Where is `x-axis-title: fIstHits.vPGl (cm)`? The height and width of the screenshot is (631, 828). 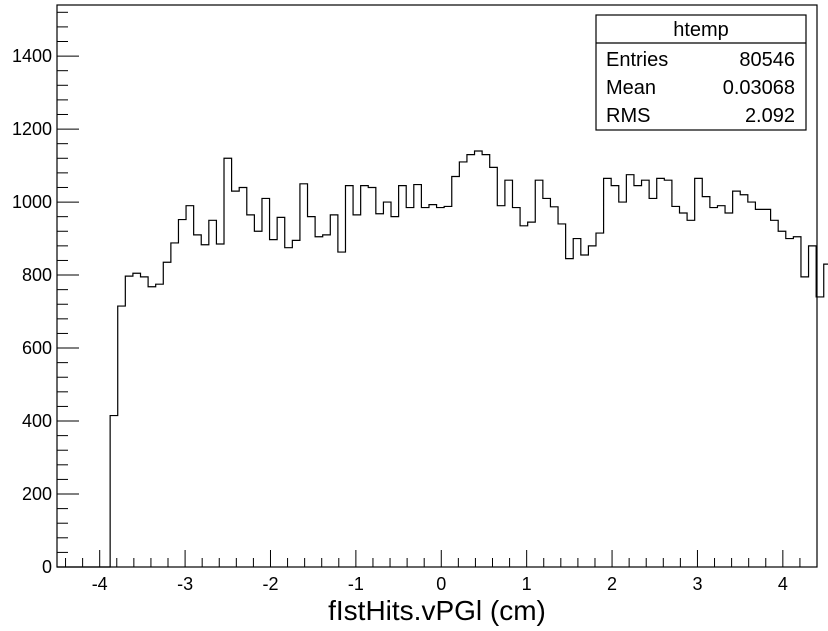
x-axis-title: fIstHits.vPGl (cm) is located at coordinates (437, 610).